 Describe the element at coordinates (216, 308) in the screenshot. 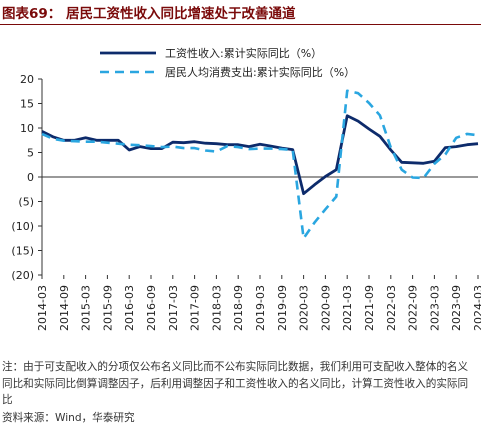

I see `x-tick-label: 2018-03` at that location.